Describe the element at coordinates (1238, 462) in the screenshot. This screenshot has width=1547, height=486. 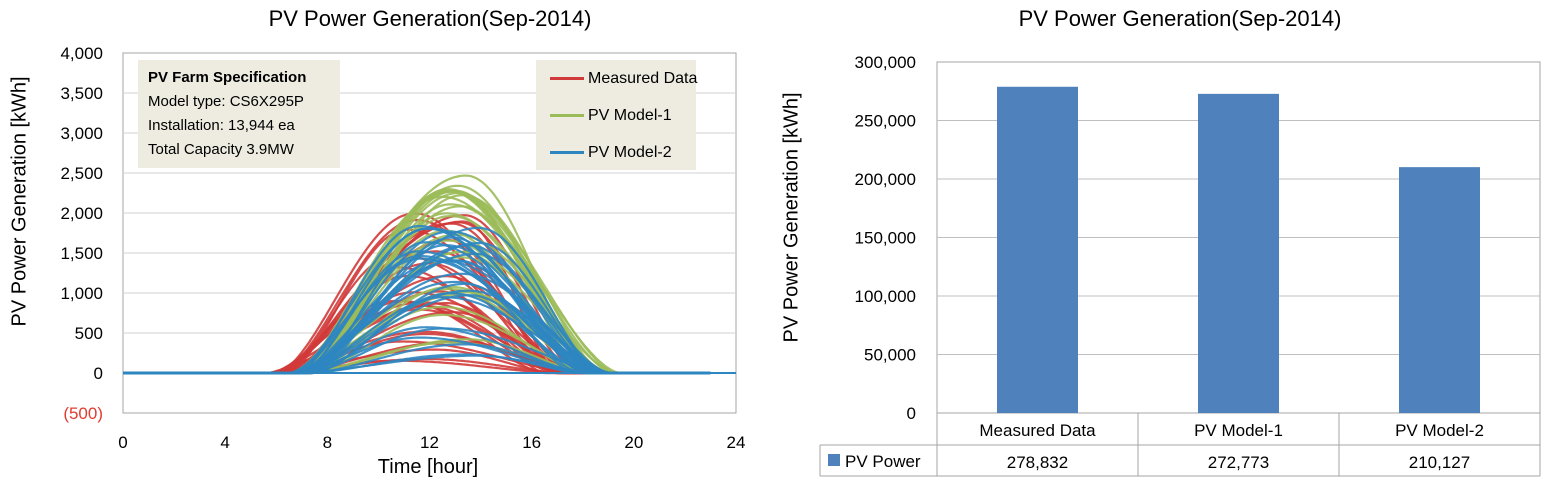
I see `data-table-value: 272,773` at that location.